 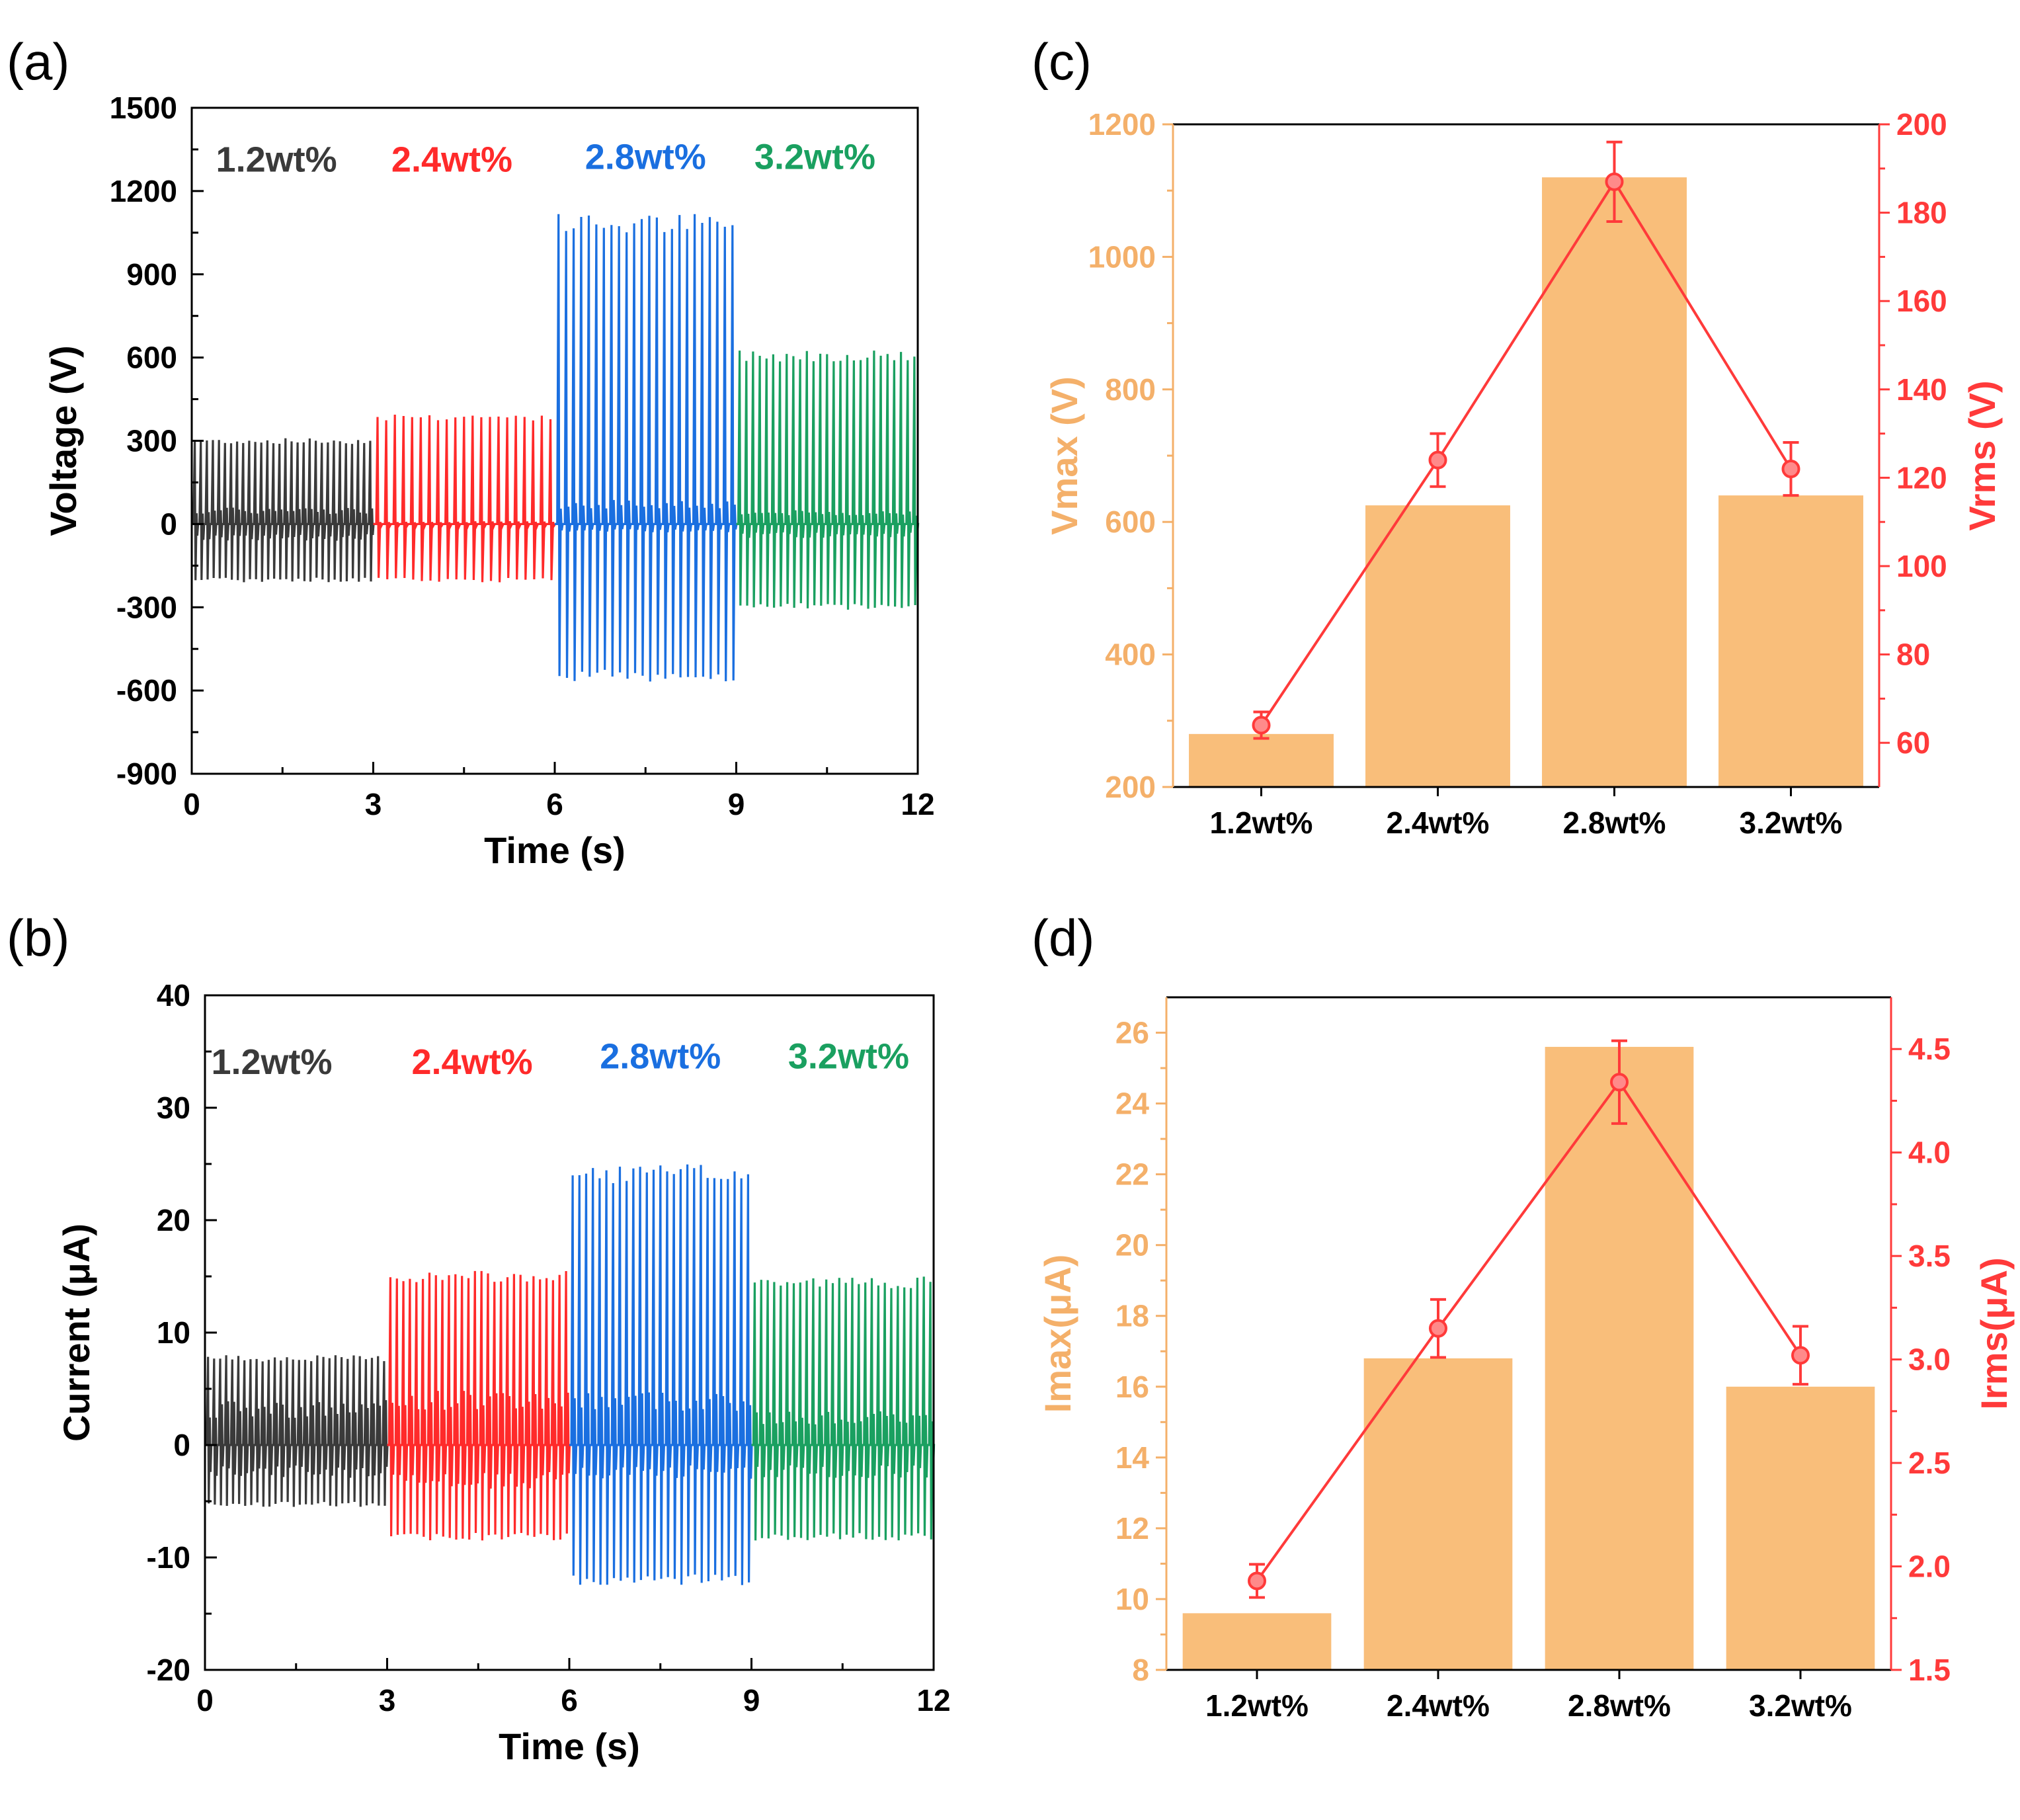 I want to click on y-tick-label: 10, so click(x=174, y=1332).